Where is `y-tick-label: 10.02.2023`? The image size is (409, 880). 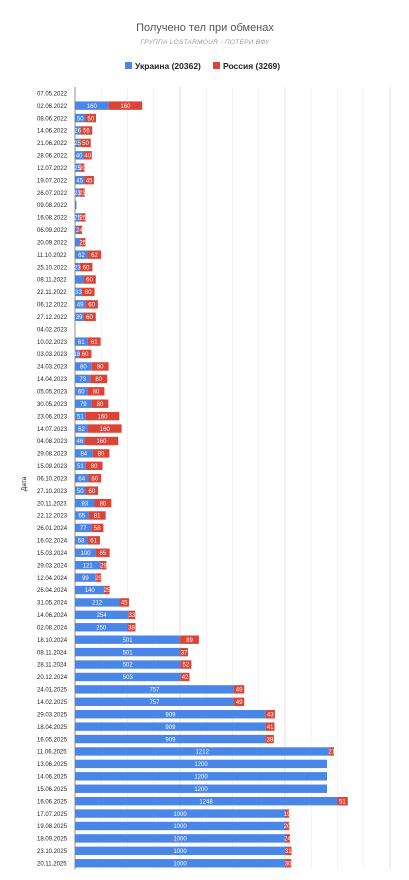
y-tick-label: 10.02.2023 is located at coordinates (52, 343).